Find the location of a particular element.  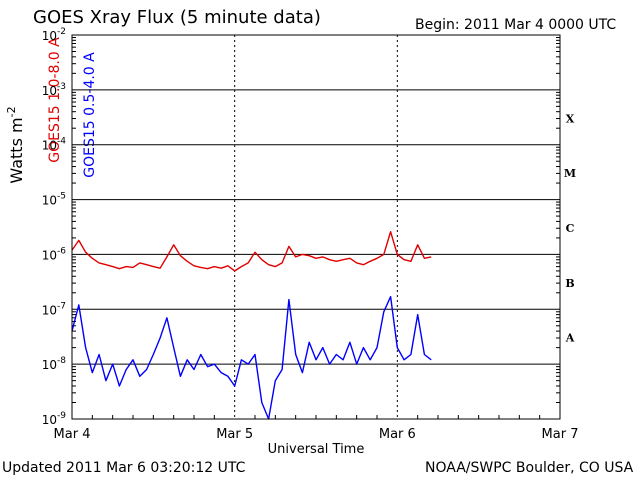

y-tick-label: 10⁻⁶ is located at coordinates (54, 254).